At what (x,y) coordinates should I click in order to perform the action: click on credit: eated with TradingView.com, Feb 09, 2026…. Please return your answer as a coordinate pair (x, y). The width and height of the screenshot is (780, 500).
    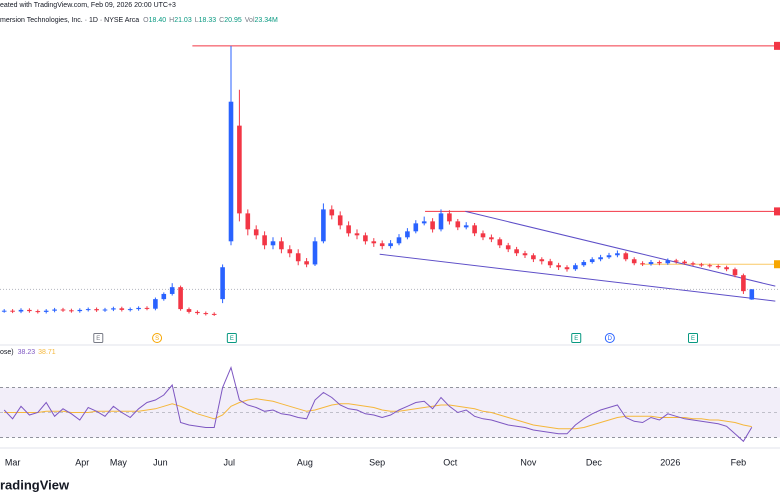
    Looking at the image, I should click on (88, 5).